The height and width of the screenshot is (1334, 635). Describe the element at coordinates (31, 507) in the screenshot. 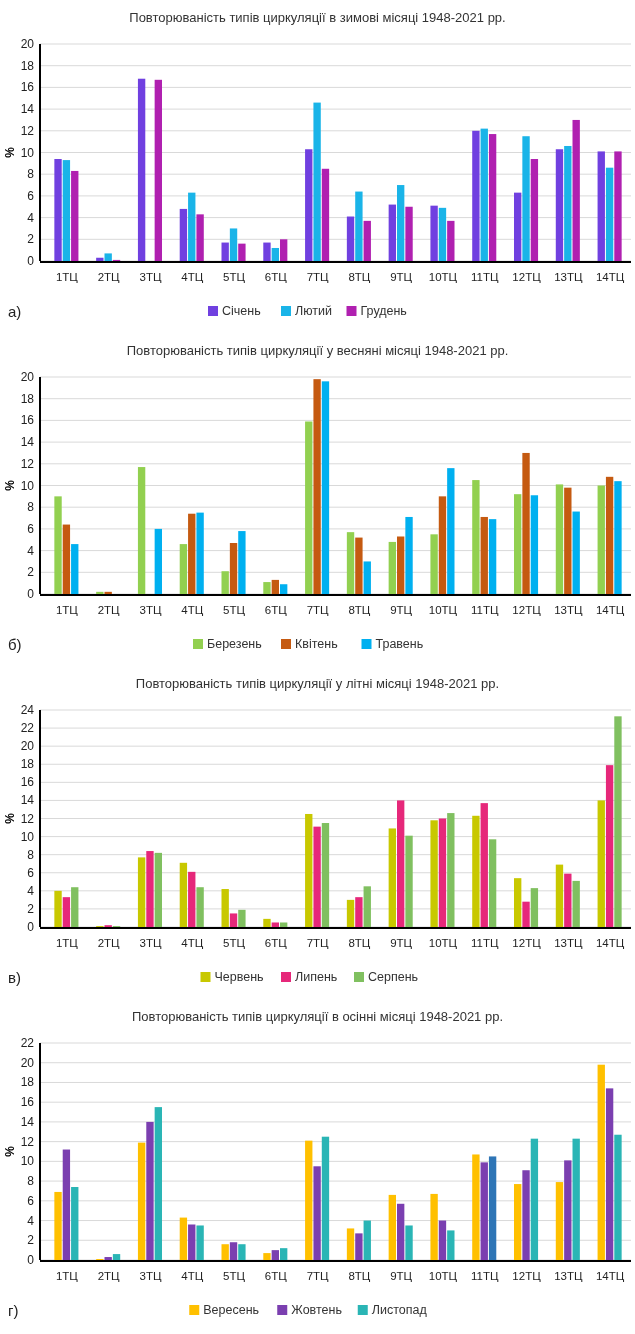

I see `y-tick-label: 8` at that location.